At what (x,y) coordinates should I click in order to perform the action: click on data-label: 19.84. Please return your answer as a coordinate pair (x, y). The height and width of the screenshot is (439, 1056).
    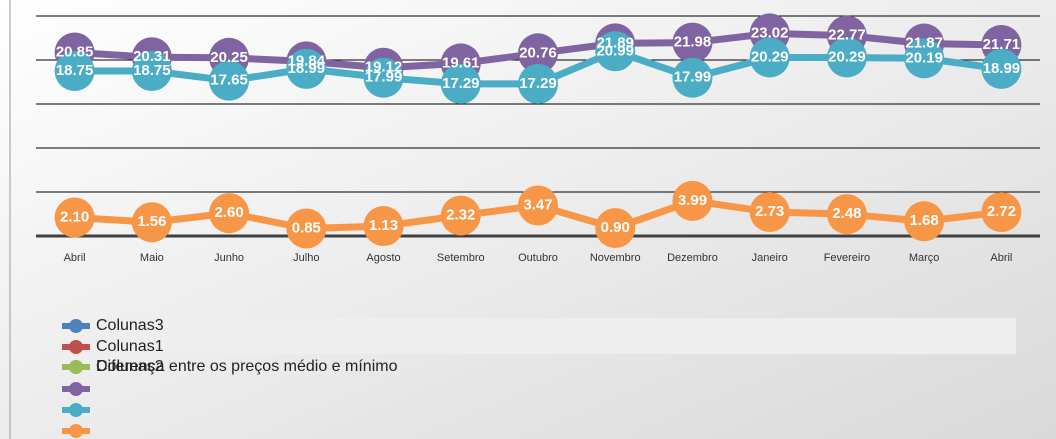
    Looking at the image, I should click on (307, 60).